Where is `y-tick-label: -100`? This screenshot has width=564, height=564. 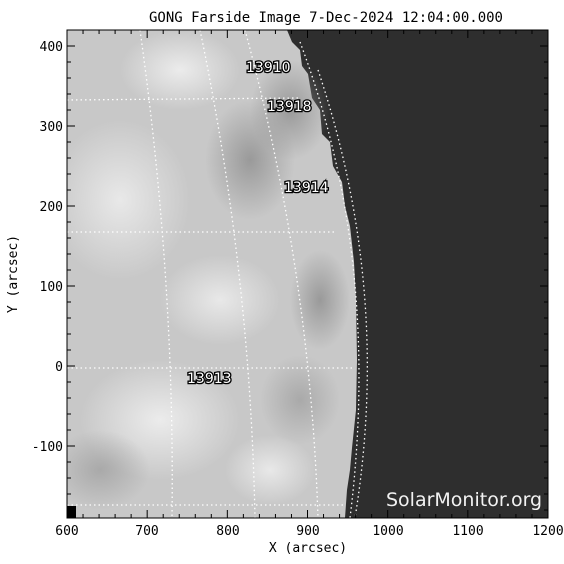
y-tick-label: -100 is located at coordinates (47, 447).